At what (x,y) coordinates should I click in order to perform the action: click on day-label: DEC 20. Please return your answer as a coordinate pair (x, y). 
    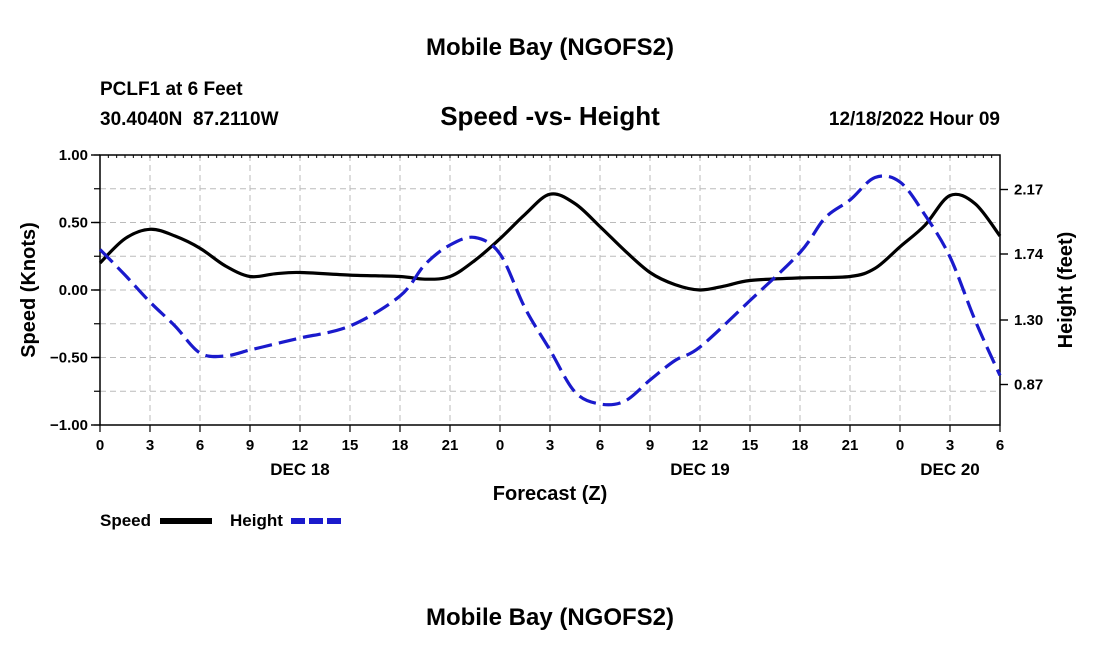
    Looking at the image, I should click on (950, 469).